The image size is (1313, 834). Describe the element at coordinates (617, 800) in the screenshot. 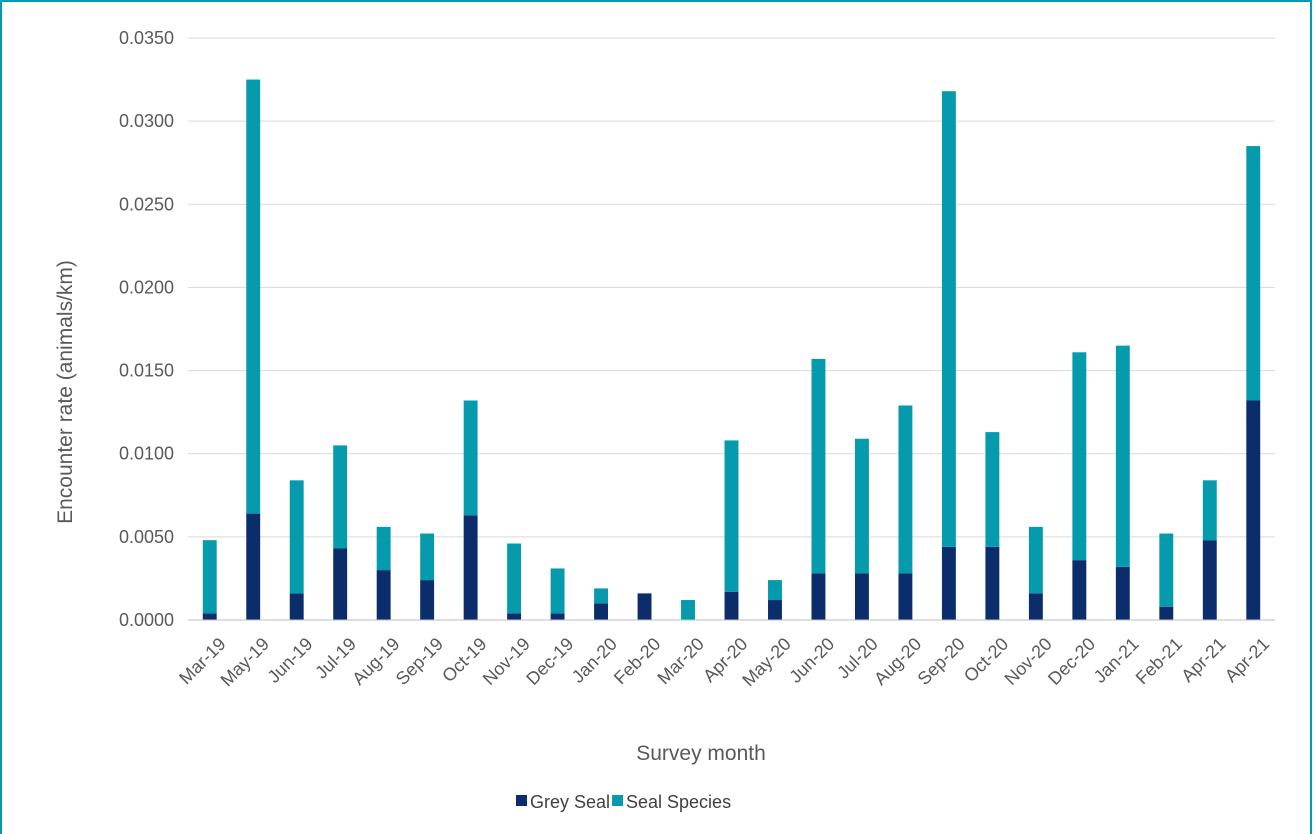

I see `seal-species-legend-swatch` at that location.